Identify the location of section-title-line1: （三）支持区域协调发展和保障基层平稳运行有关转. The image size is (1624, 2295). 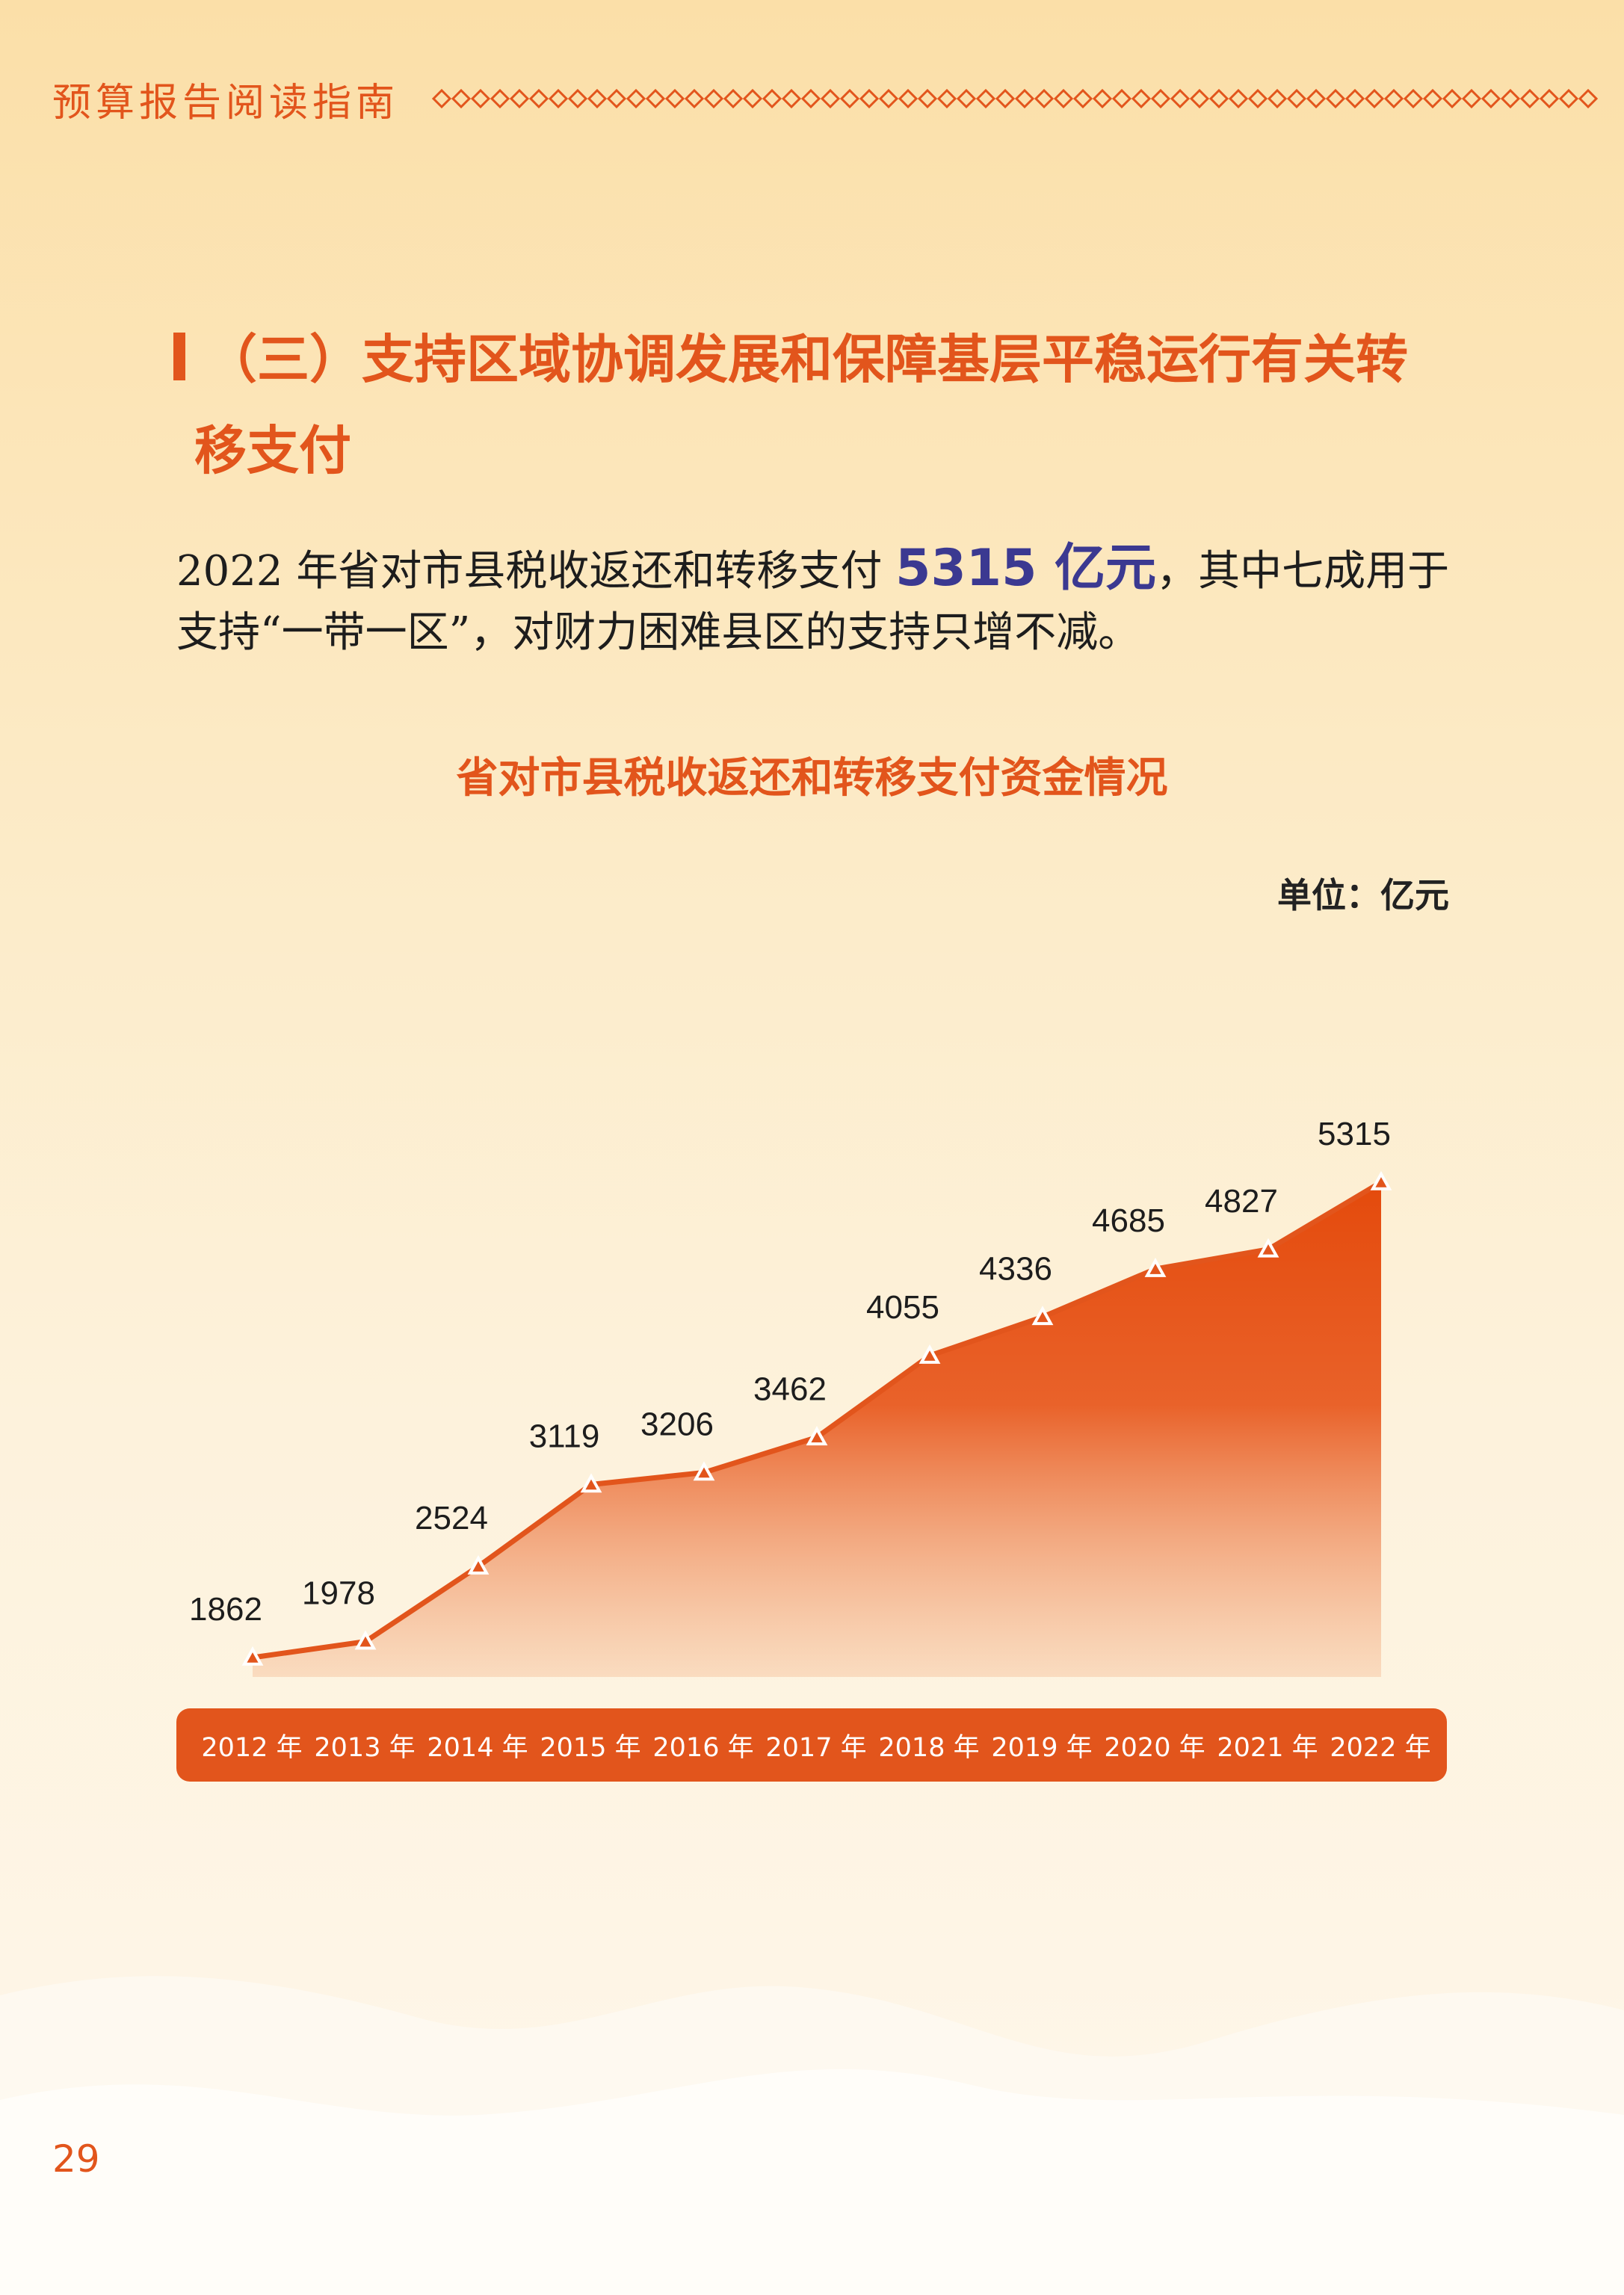
(806, 359).